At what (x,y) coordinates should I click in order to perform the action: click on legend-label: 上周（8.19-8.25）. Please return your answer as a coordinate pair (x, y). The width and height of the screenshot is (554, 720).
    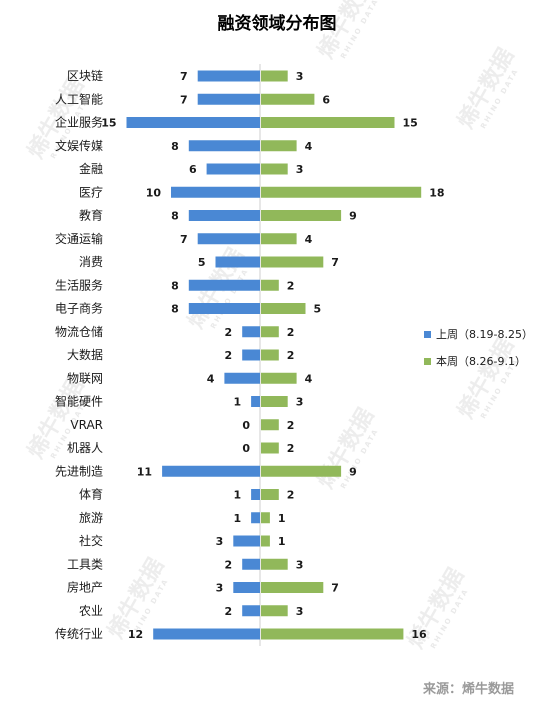
    Looking at the image, I should click on (484, 334).